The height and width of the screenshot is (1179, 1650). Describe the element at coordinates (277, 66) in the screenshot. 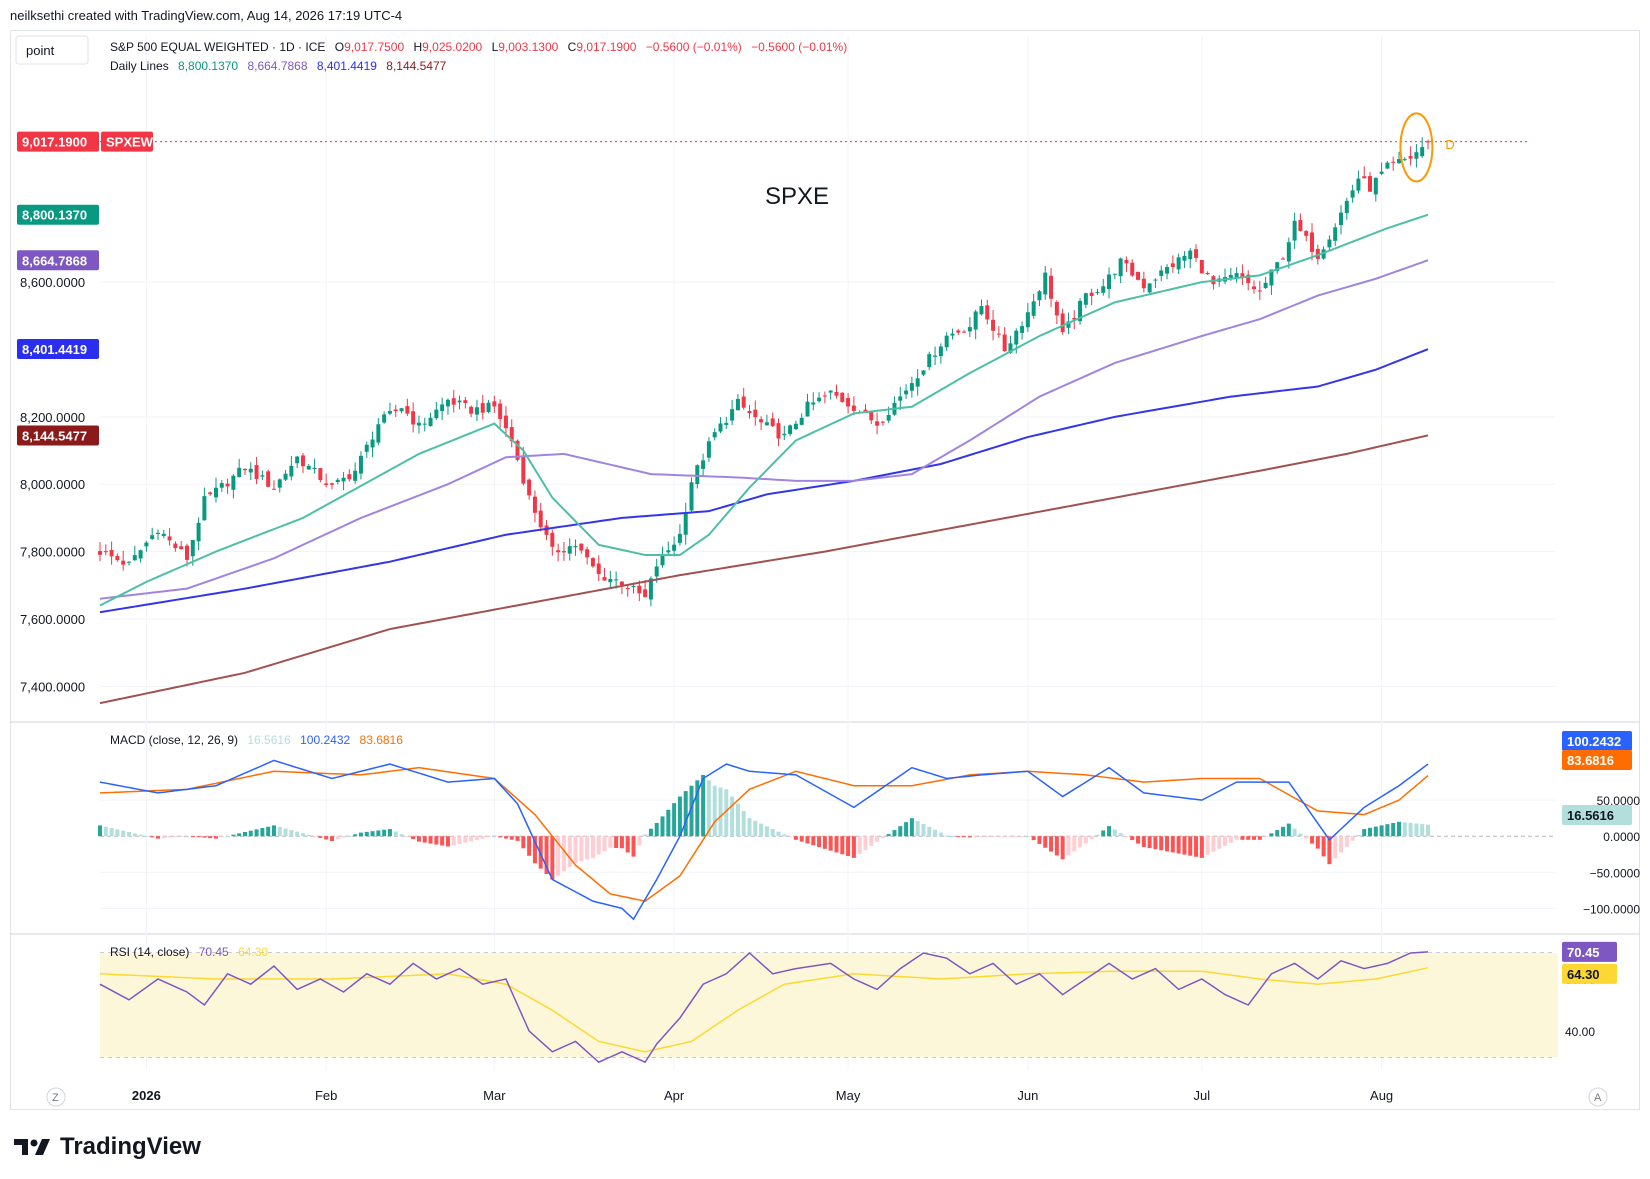

I see `ma50-legend-value: 8,664.7868` at that location.